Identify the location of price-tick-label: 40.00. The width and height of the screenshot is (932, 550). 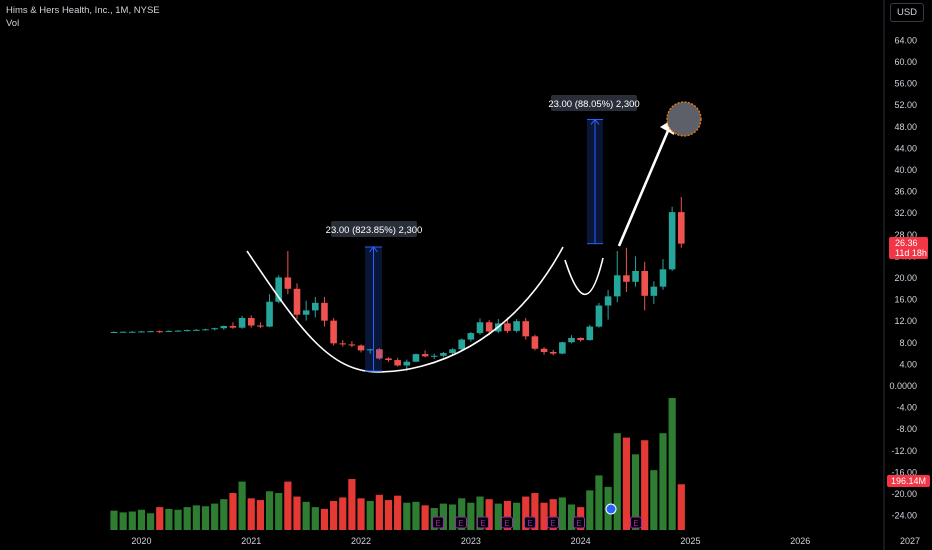
(905, 170).